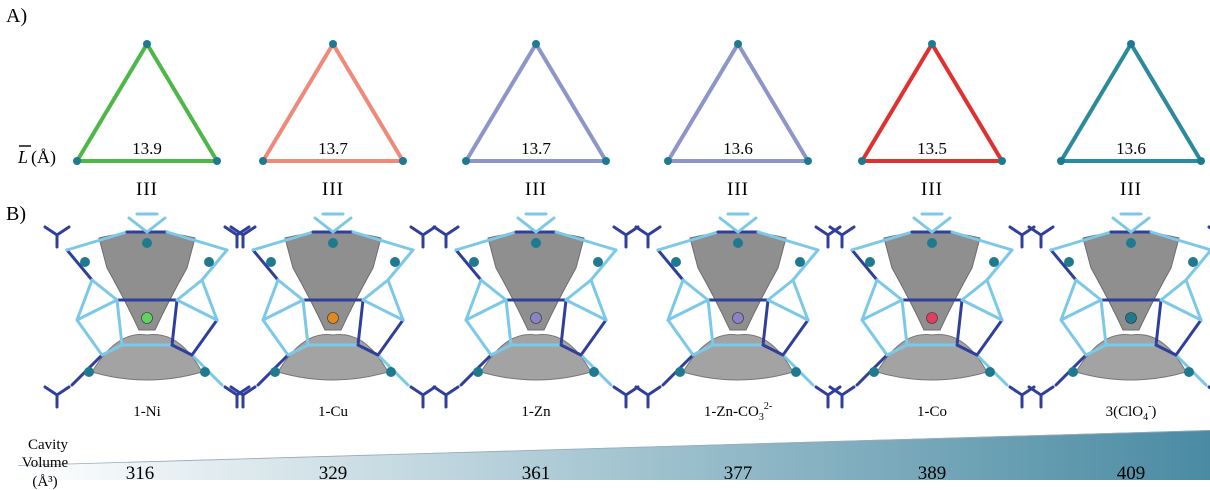 The width and height of the screenshot is (1210, 490). What do you see at coordinates (1153, 412) in the screenshot?
I see `structure-label-suffix: )` at bounding box center [1153, 412].